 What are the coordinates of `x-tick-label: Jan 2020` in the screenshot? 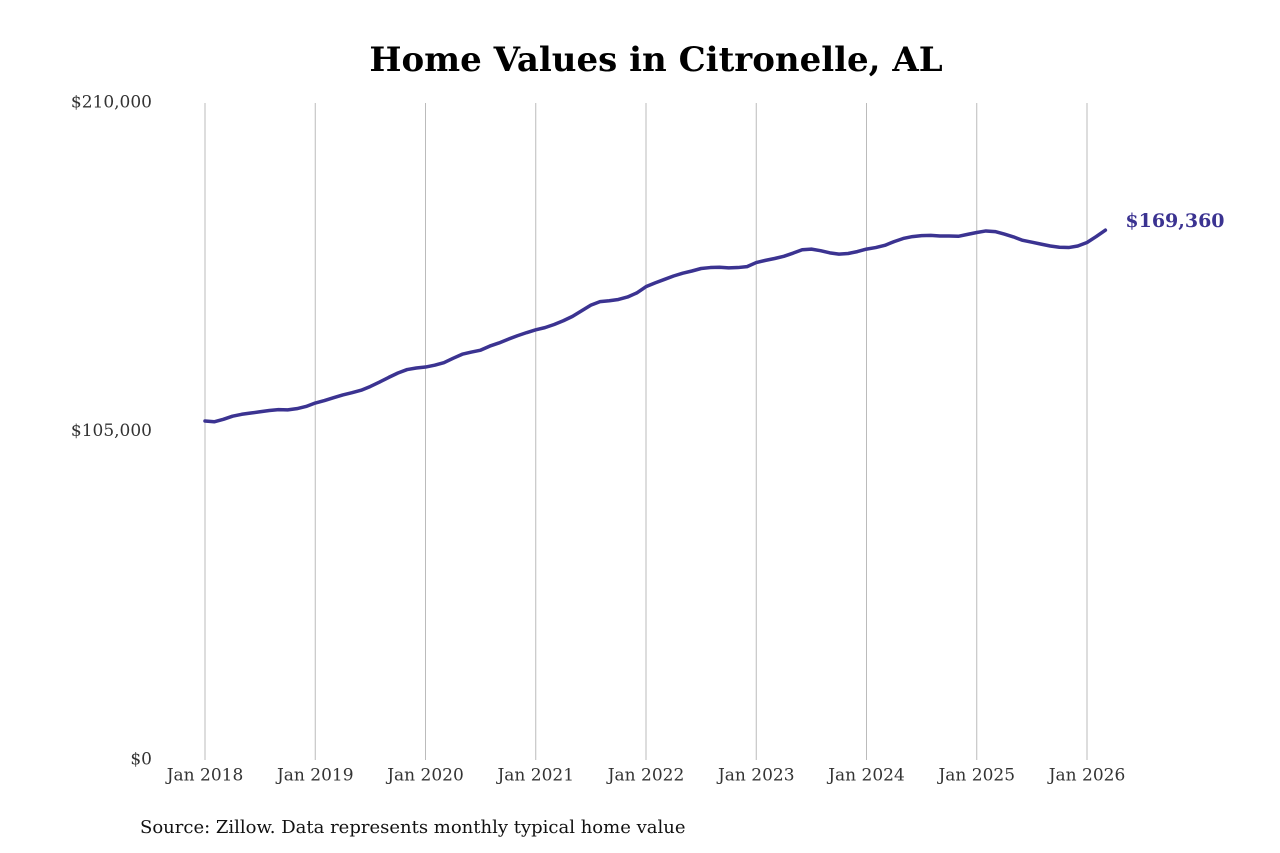 It's located at (424, 776).